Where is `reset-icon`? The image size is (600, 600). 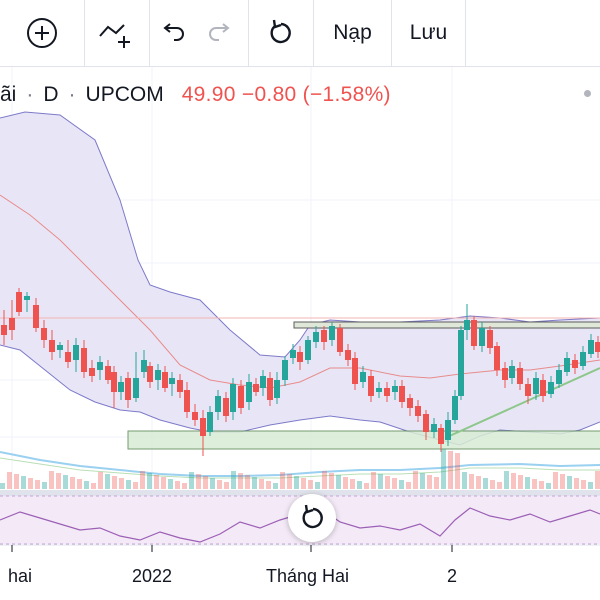
reset-icon is located at coordinates (312, 516).